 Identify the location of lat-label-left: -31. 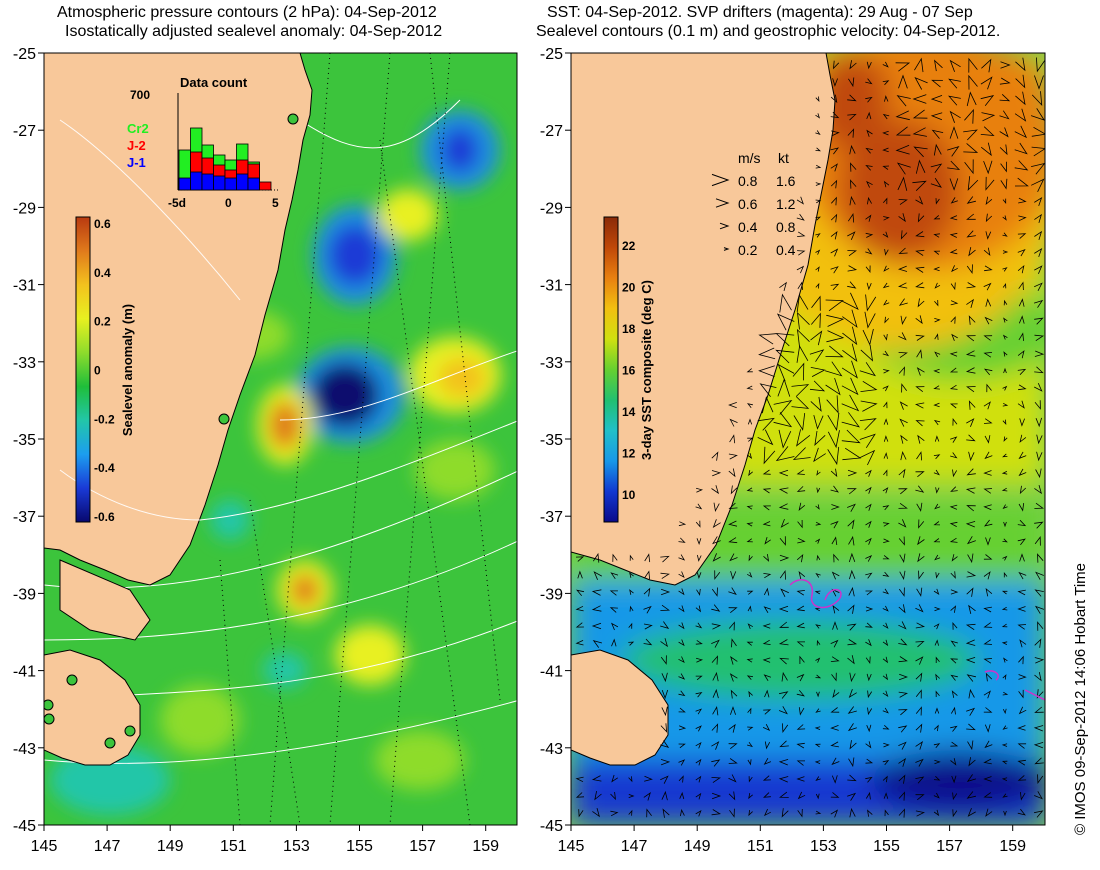
(24, 286).